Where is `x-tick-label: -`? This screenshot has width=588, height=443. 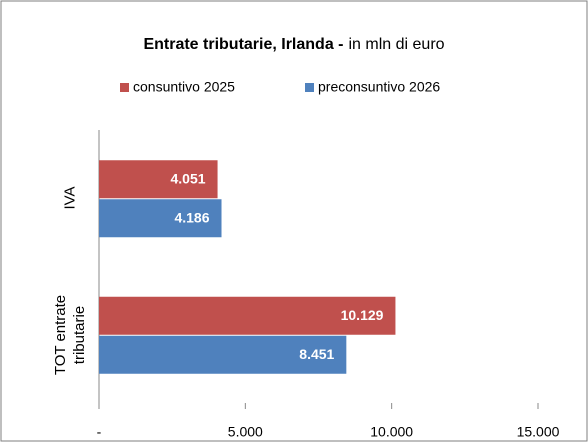
x-tick-label: - is located at coordinates (99, 432).